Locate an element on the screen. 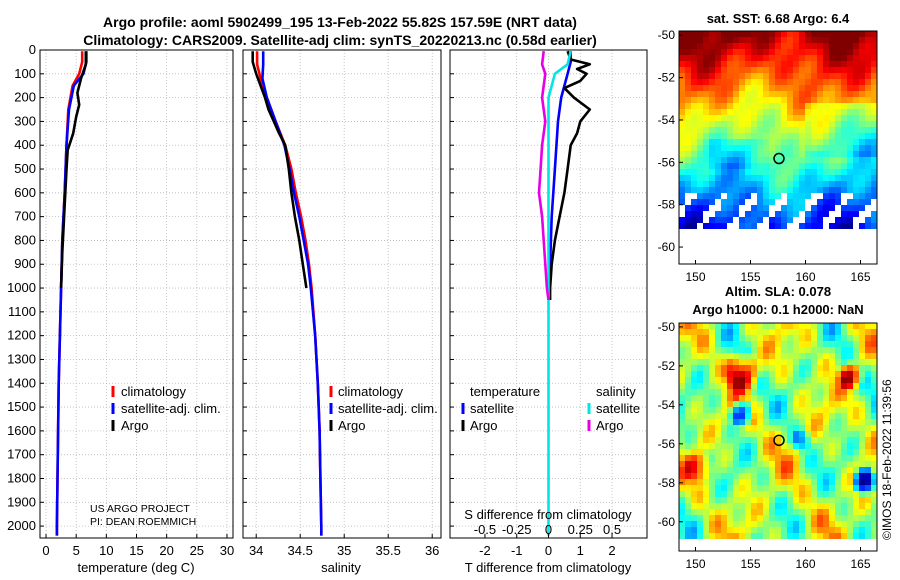 The image size is (900, 580). sst-map-cells is located at coordinates (778, 130).